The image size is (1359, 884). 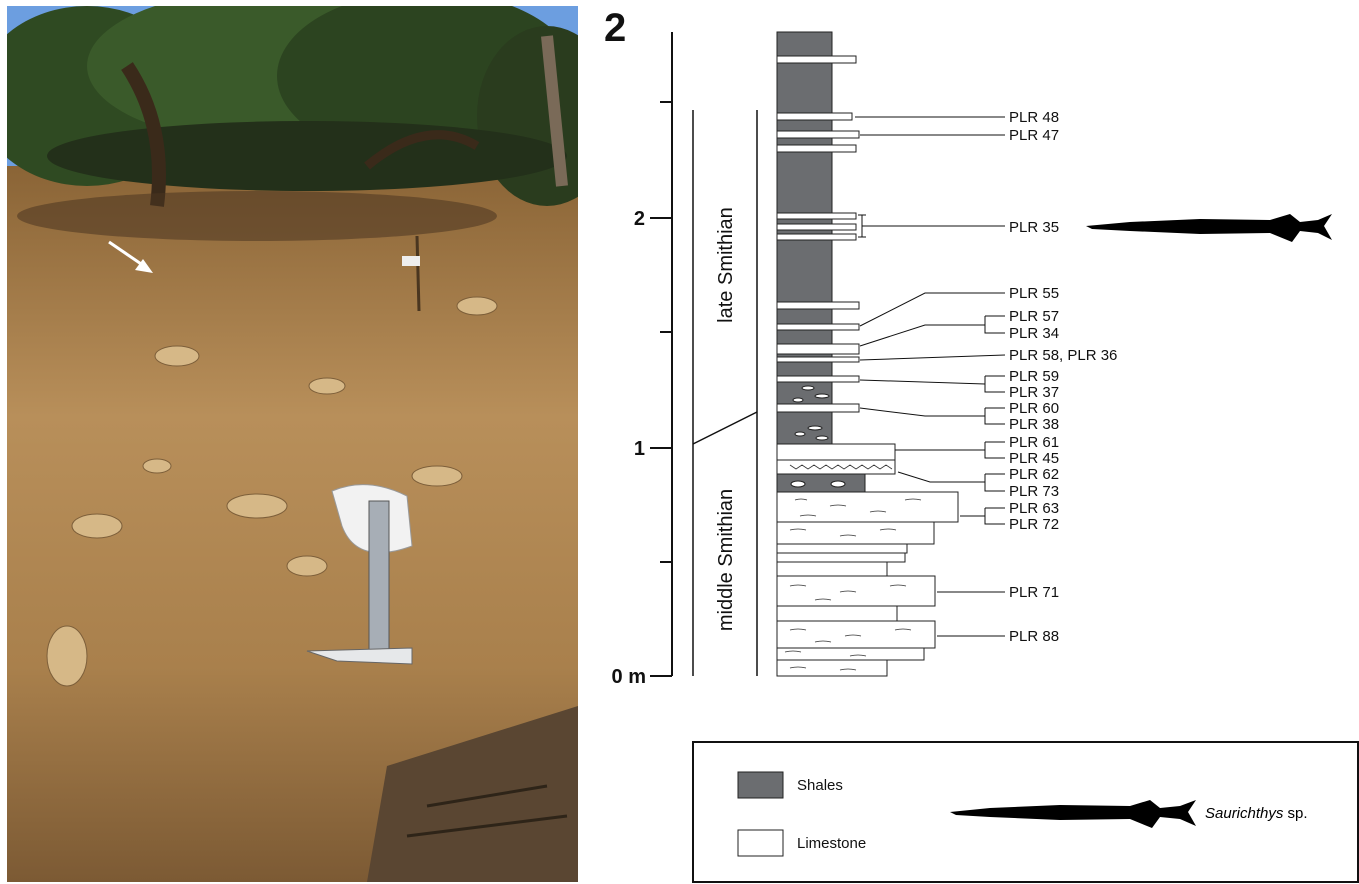 I want to click on sample-label: PLR 48, so click(x=1034, y=117).